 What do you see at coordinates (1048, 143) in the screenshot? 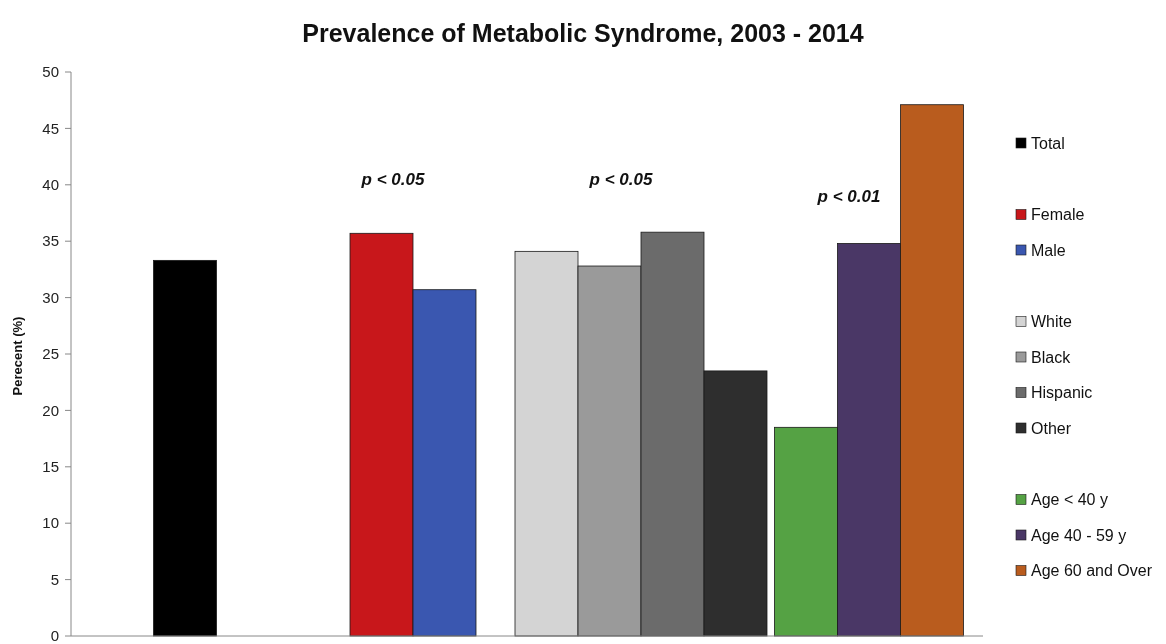
I see `legend-label: Total` at bounding box center [1048, 143].